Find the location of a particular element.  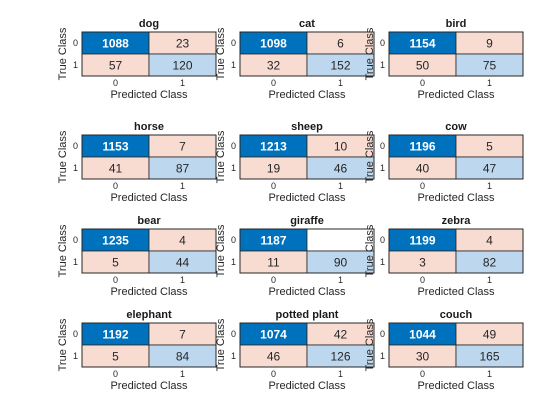

panel-title: potted plant is located at coordinates (307, 315).